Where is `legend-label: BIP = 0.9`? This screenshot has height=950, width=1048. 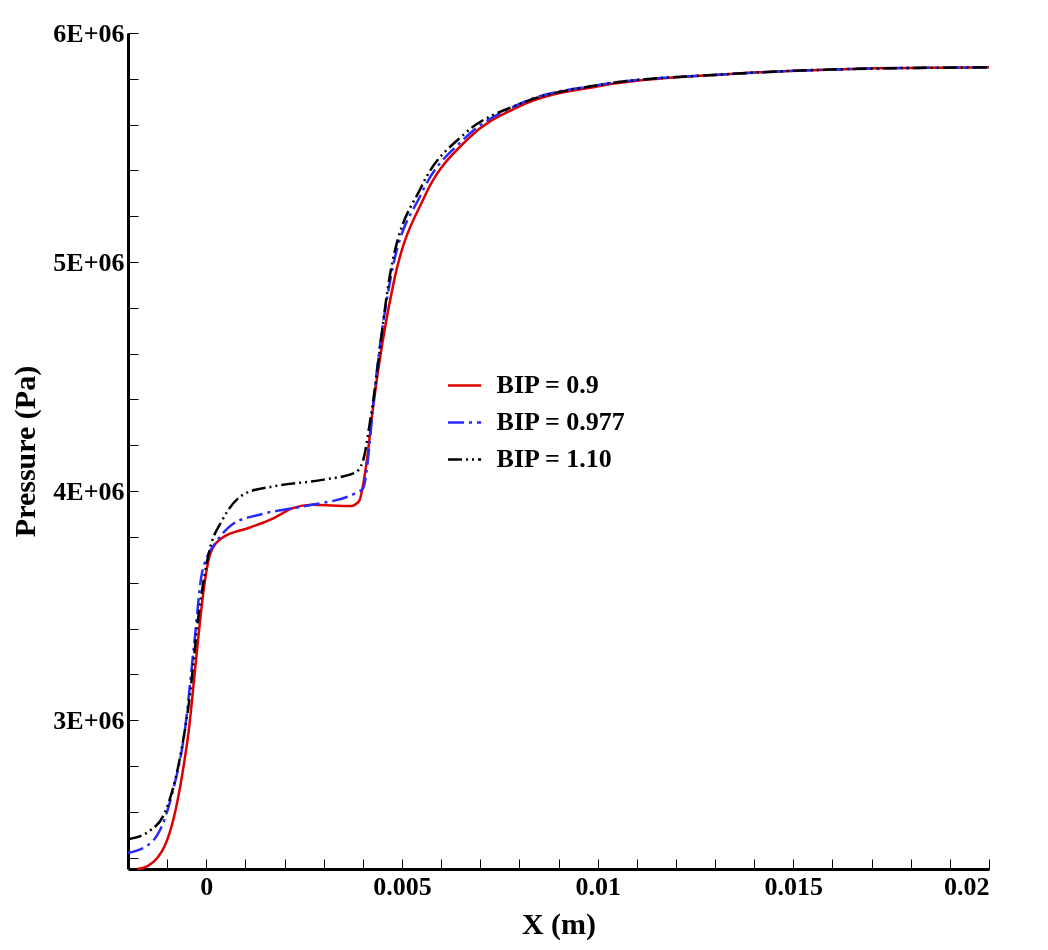
legend-label: BIP = 0.9 is located at coordinates (547, 385).